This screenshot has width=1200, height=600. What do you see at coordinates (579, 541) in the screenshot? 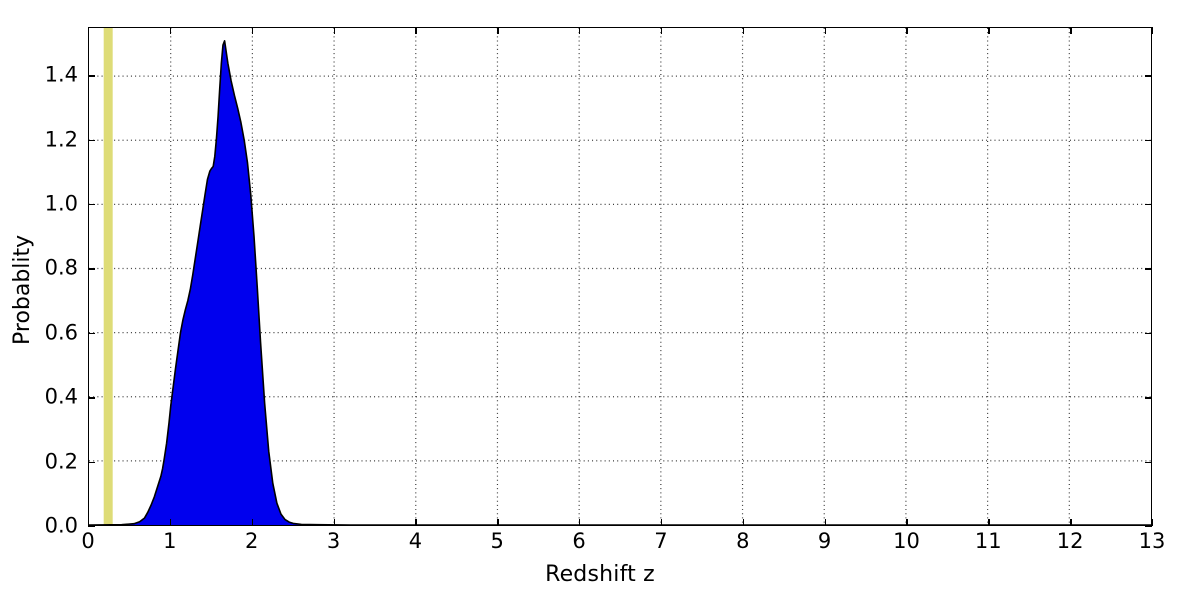
I see `x-tick-label: 6` at bounding box center [579, 541].